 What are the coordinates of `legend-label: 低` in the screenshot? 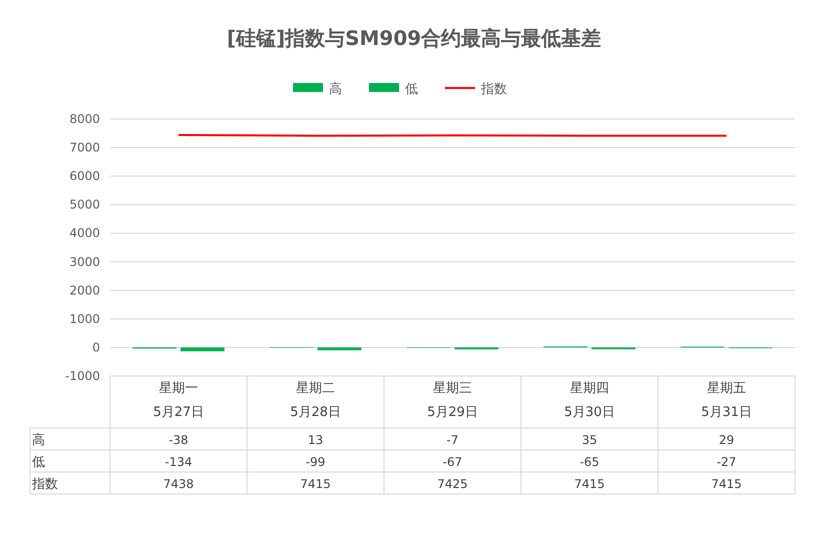 It's located at (411, 89).